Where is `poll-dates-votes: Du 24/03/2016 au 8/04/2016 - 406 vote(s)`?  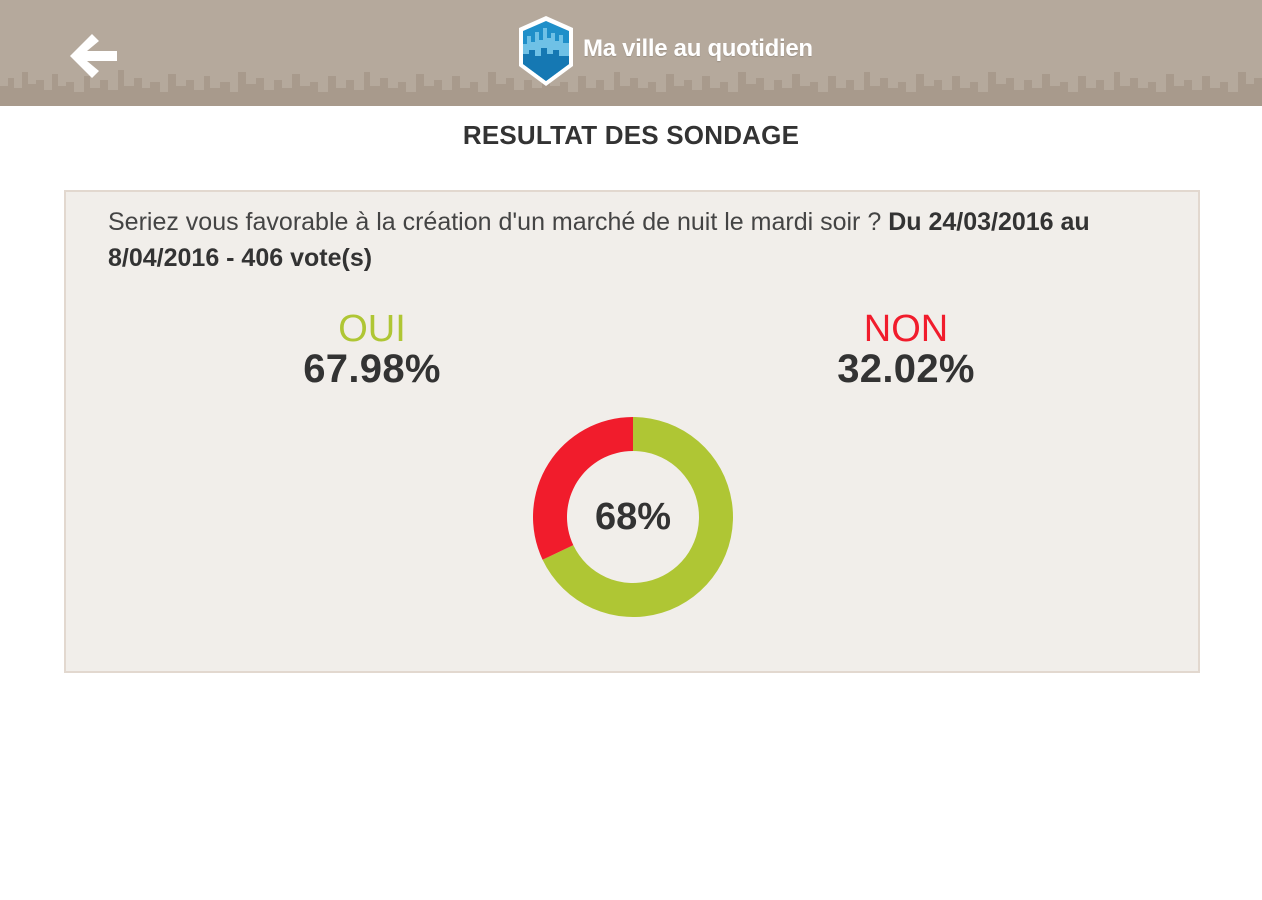
poll-dates-votes: Du 24/03/2016 au 8/04/2016 - 406 vote(s) is located at coordinates (599, 240).